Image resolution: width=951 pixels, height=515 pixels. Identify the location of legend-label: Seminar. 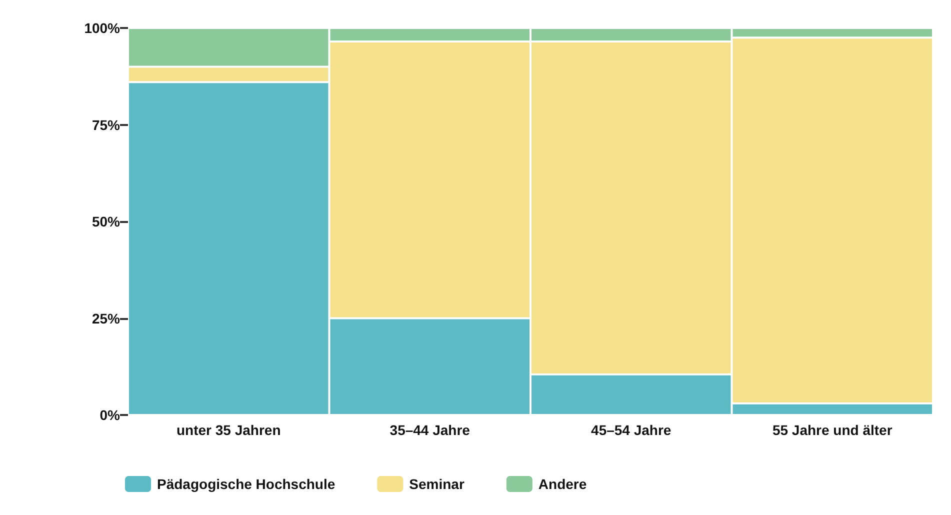
(437, 484).